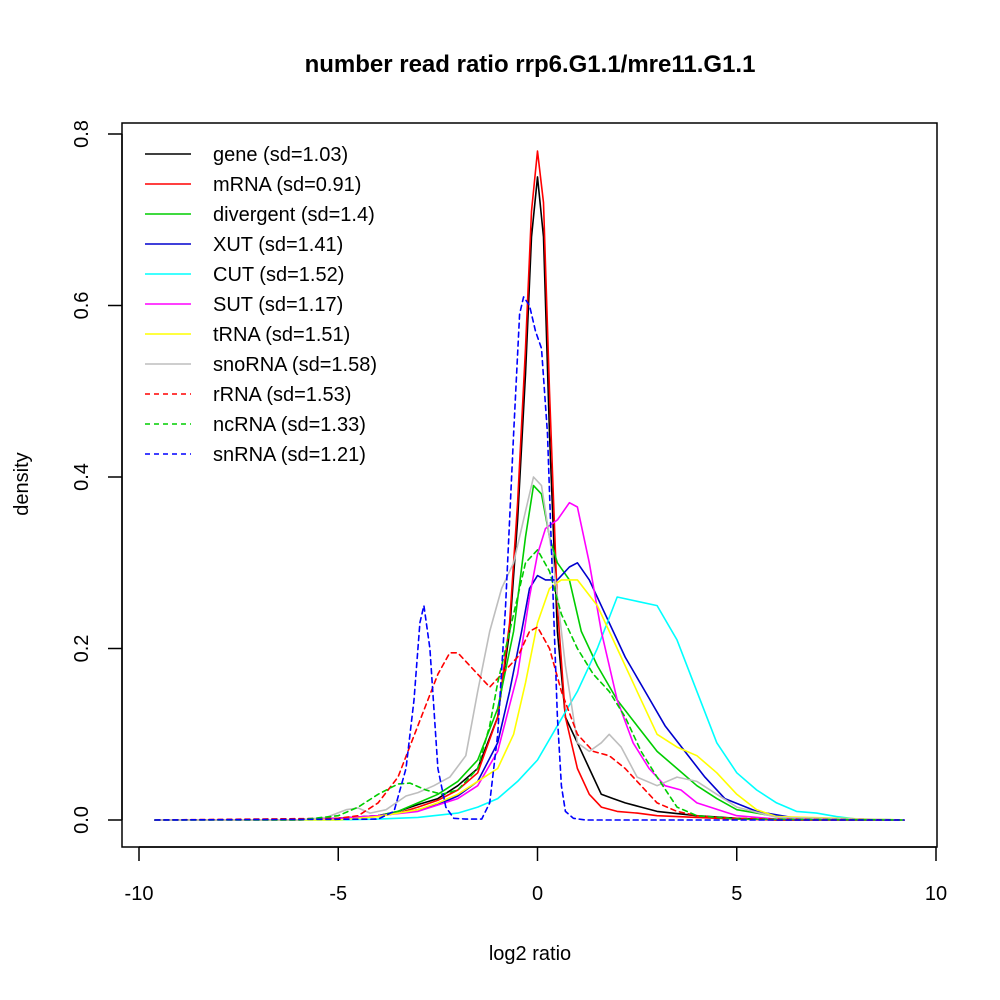 The height and width of the screenshot is (1000, 1000). Describe the element at coordinates (530, 954) in the screenshot. I see `x-axis-title: log2 ratio` at that location.